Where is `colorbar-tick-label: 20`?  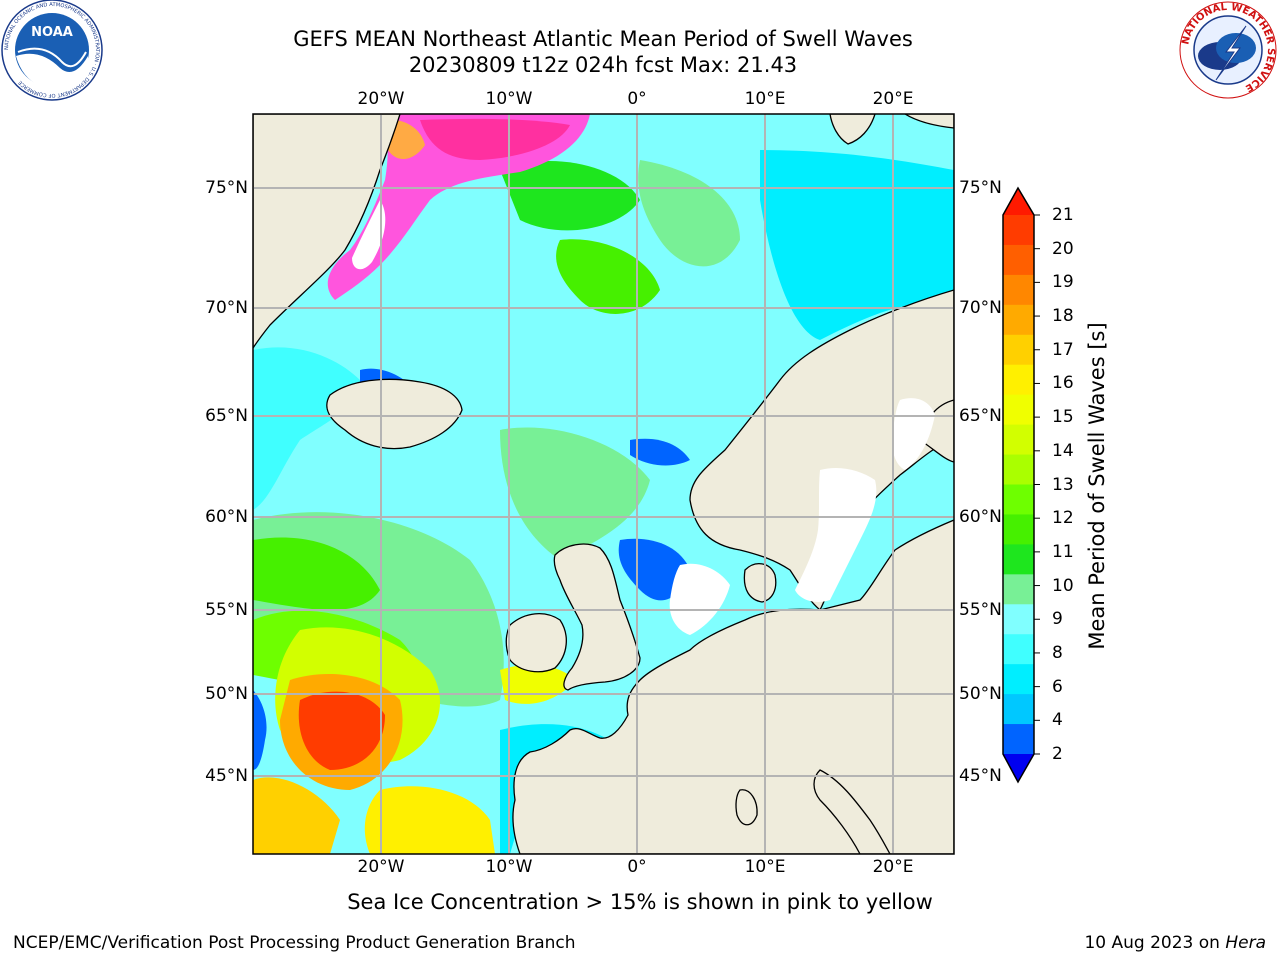
colorbar-tick-label: 20 is located at coordinates (1063, 248).